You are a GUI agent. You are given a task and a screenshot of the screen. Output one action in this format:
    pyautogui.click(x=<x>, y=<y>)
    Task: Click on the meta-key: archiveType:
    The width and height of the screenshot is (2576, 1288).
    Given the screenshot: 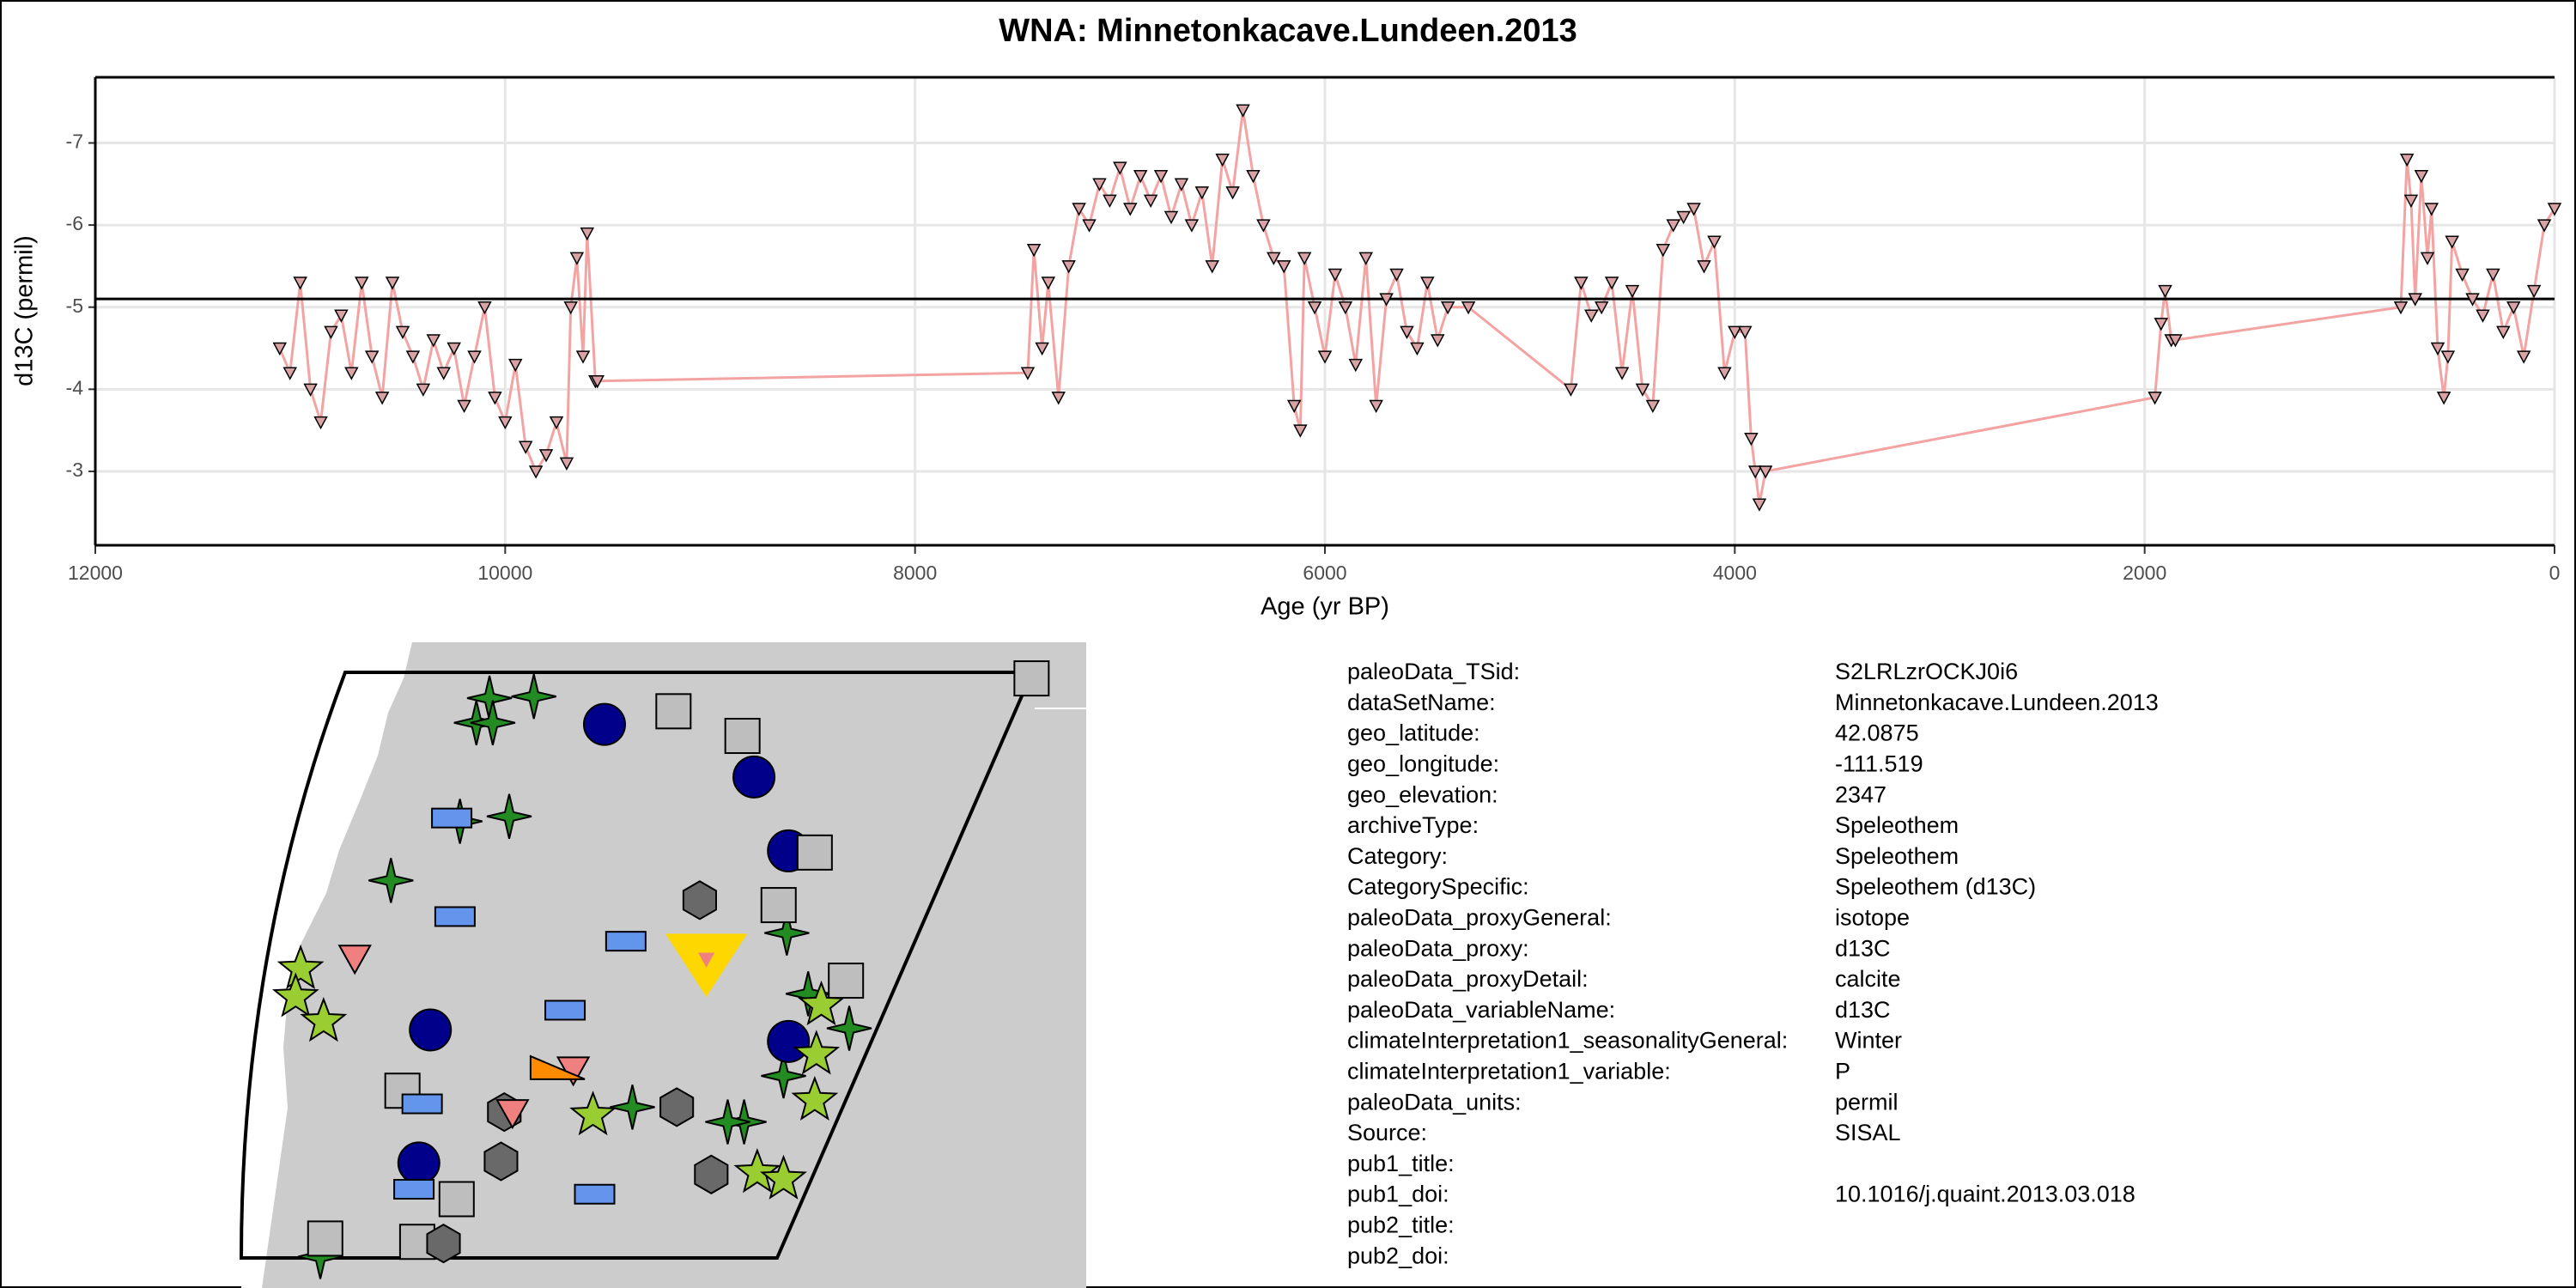 What is the action you would take?
    pyautogui.click(x=1413, y=825)
    